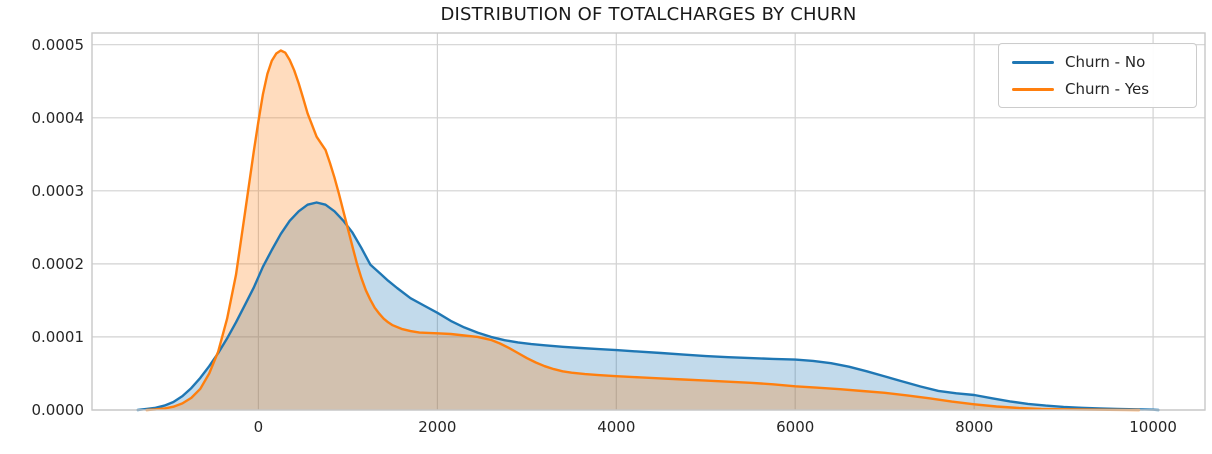 This screenshot has height=454, width=1212. I want to click on y-tick-label: 0.0005, so click(58, 44).